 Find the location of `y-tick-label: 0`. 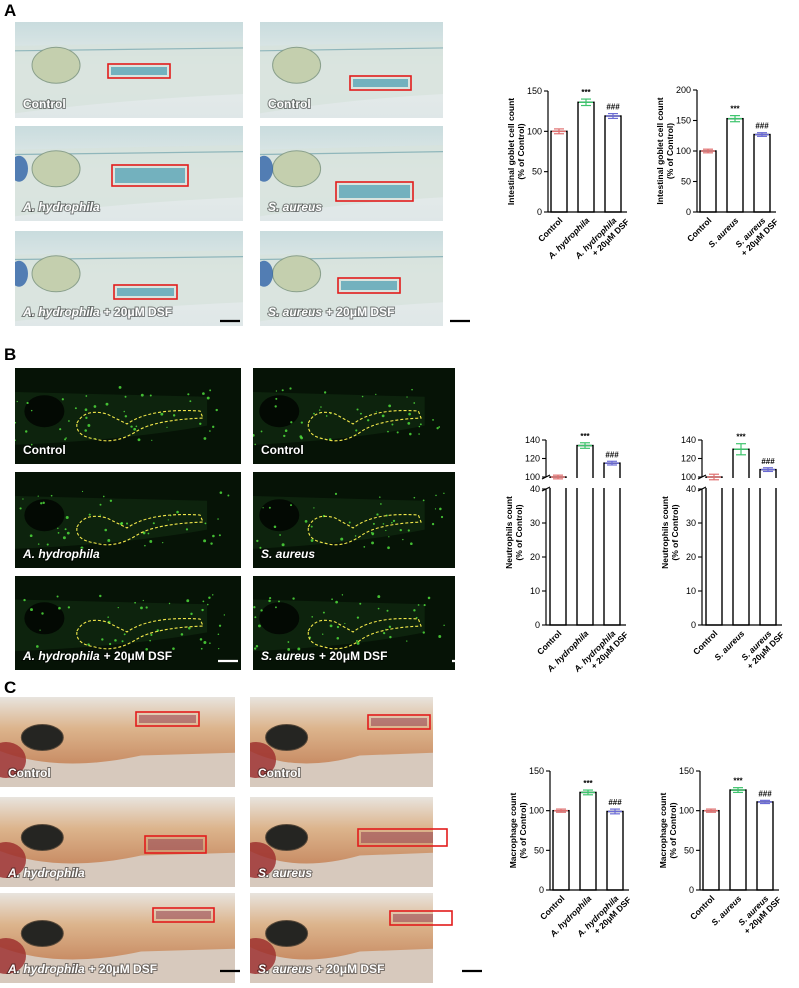

y-tick-label: 0 is located at coordinates (691, 890).